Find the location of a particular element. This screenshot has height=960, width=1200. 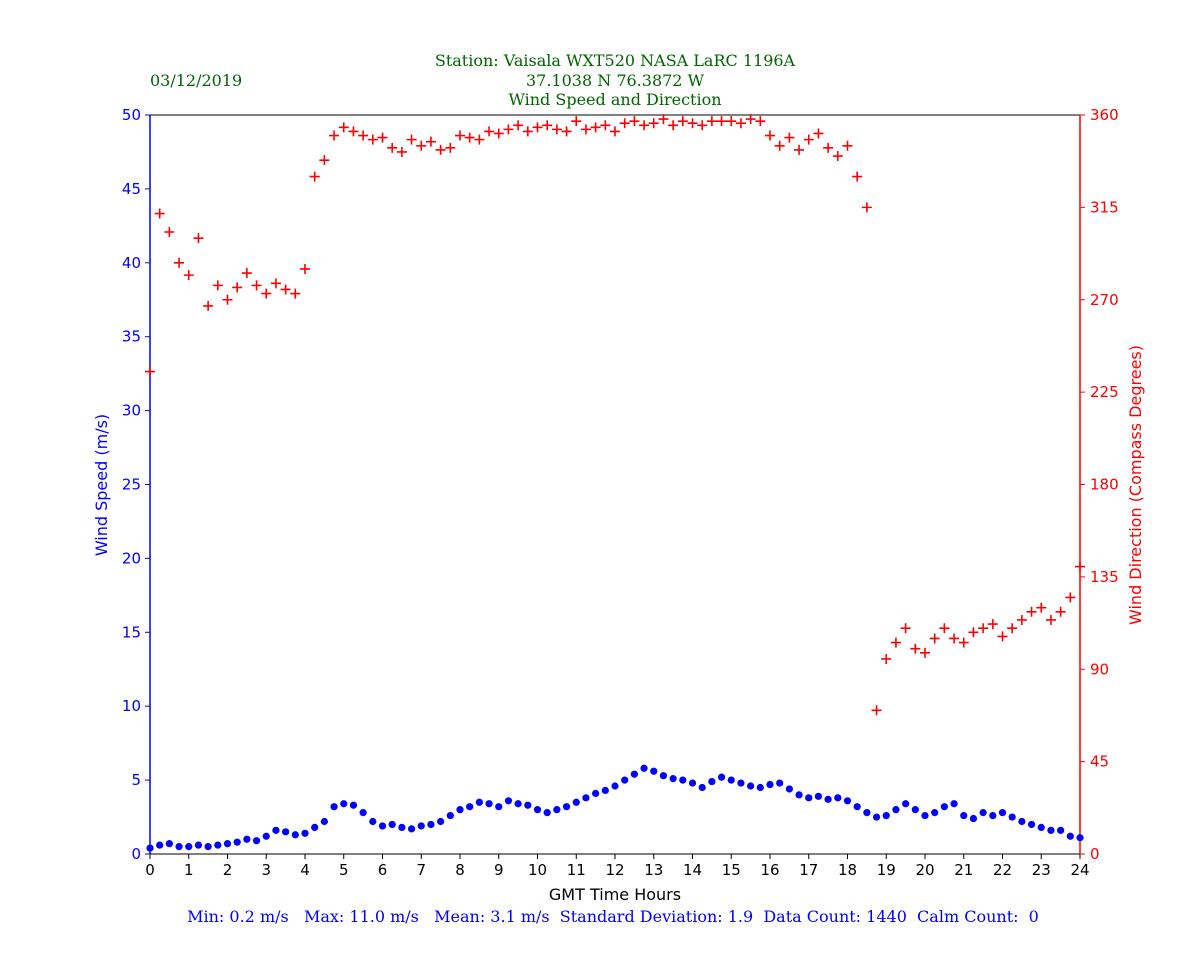

x-tick-label: 10 is located at coordinates (537, 870).